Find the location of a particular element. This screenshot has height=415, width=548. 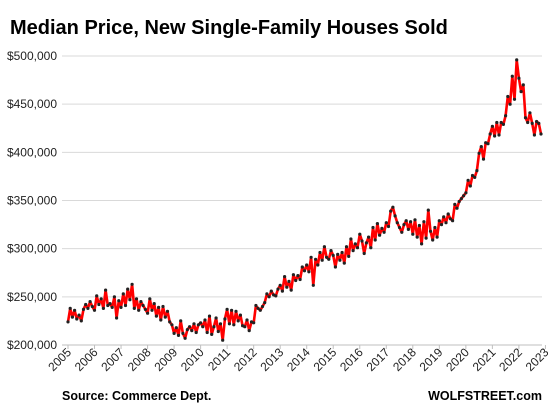

x-tick-label: 2008 is located at coordinates (139, 359).